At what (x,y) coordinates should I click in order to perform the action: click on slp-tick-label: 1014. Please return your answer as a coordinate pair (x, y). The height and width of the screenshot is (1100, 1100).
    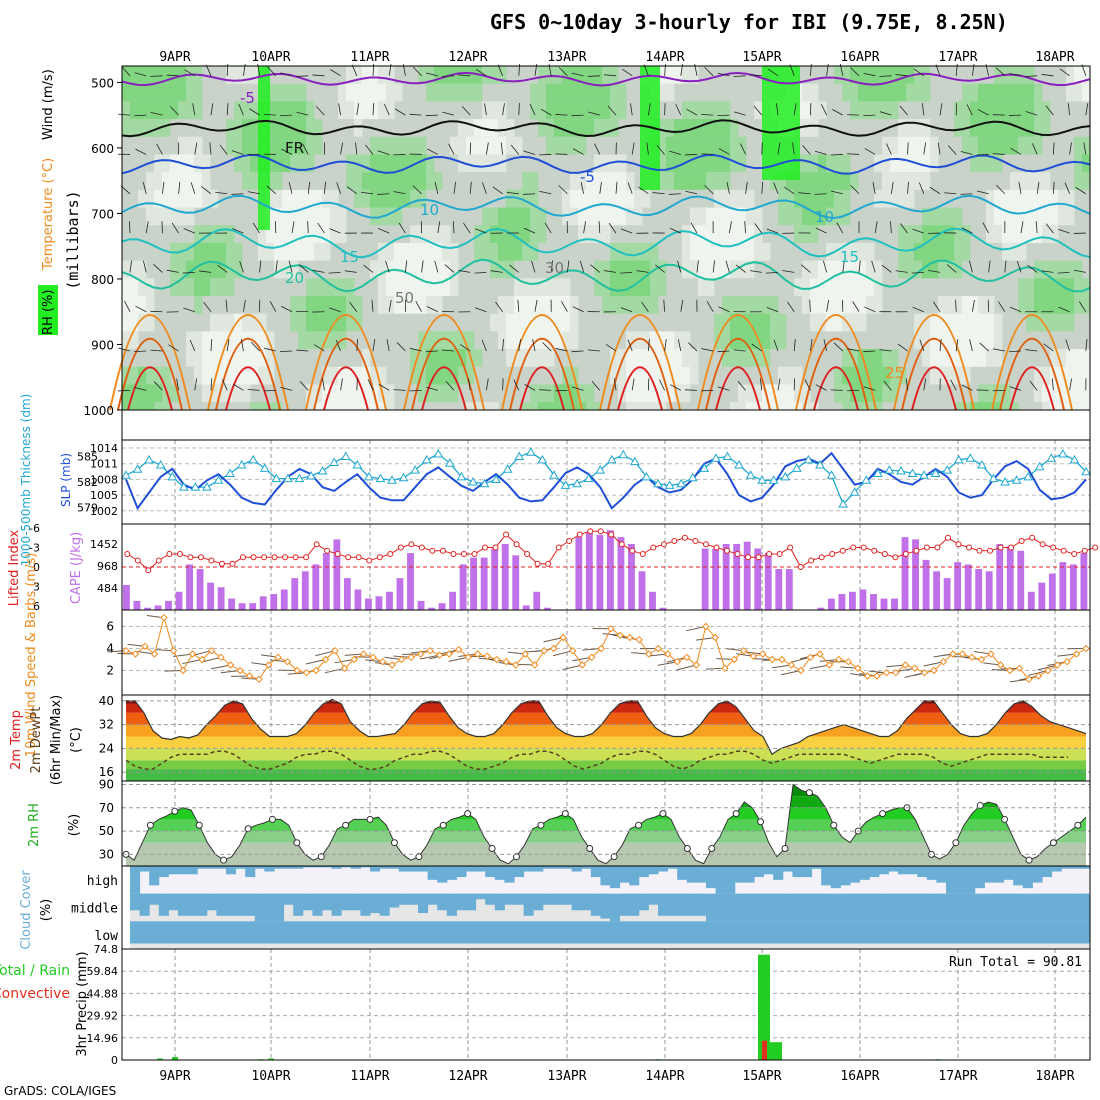
    Looking at the image, I should click on (104, 448).